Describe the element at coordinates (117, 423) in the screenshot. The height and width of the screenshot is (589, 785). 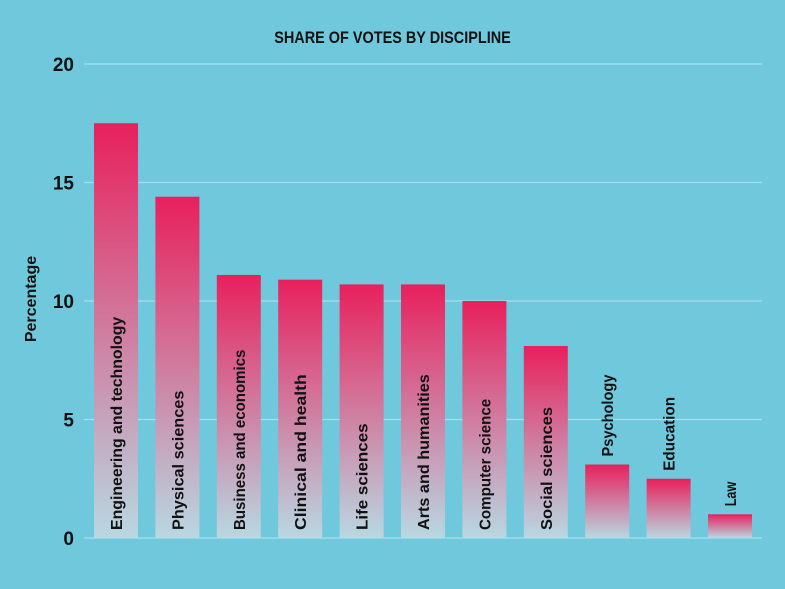
I see `bar-label: Engineering and technology` at that location.